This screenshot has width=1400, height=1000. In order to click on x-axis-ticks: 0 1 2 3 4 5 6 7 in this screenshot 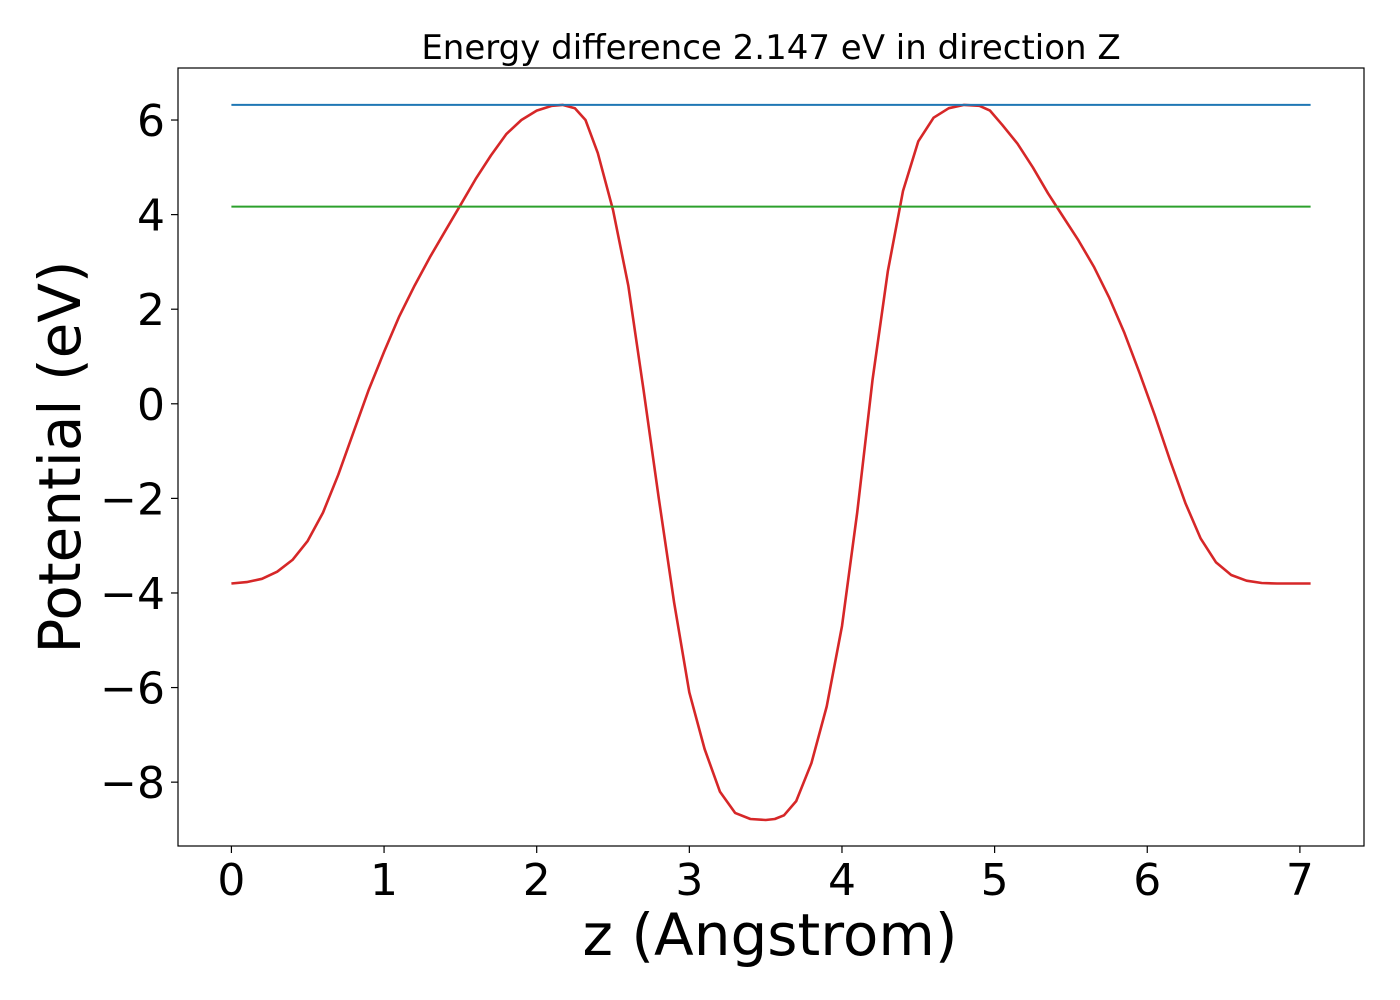, I will do `click(765, 876)`.